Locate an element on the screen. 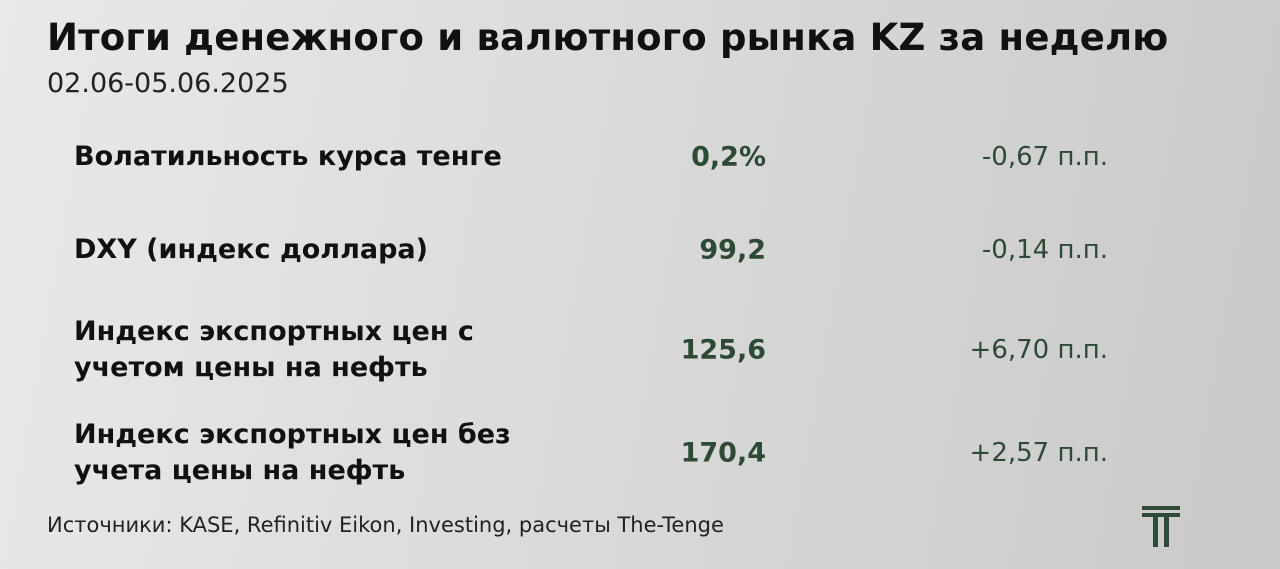 The height and width of the screenshot is (569, 1280). label-line: DXY (индекс доллара) is located at coordinates (251, 249).